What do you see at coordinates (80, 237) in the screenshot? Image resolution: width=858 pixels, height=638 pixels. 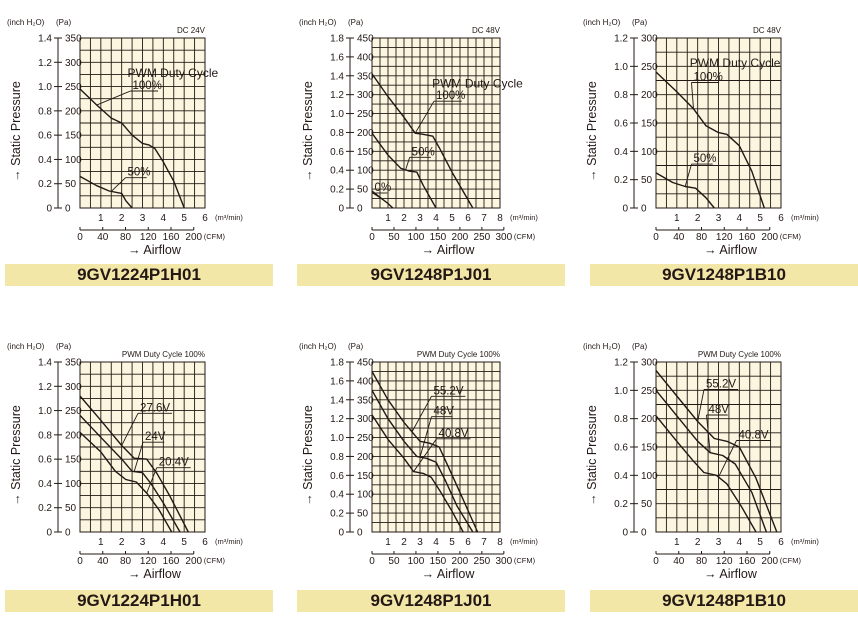 I see `cfm-tick-label: 0` at bounding box center [80, 237].